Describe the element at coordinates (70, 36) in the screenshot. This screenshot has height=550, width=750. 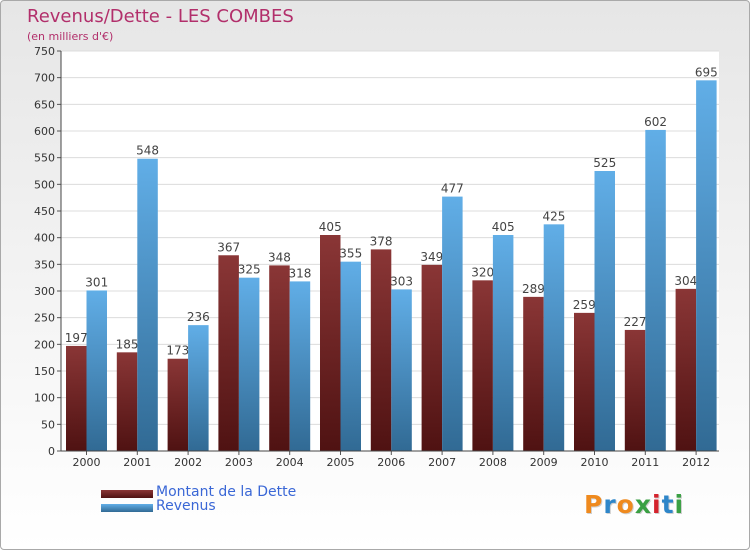
I see `chart-subtitle: (en milliers d'€)` at that location.